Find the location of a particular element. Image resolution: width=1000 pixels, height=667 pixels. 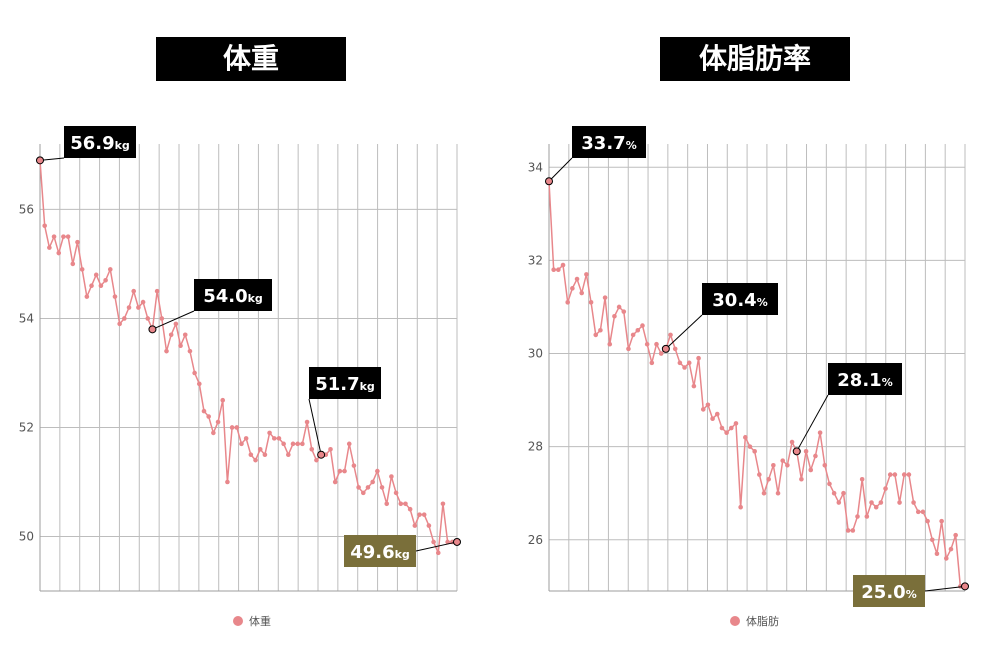

bodyfat-chart-title: 体脂肪率 is located at coordinates (755, 59).